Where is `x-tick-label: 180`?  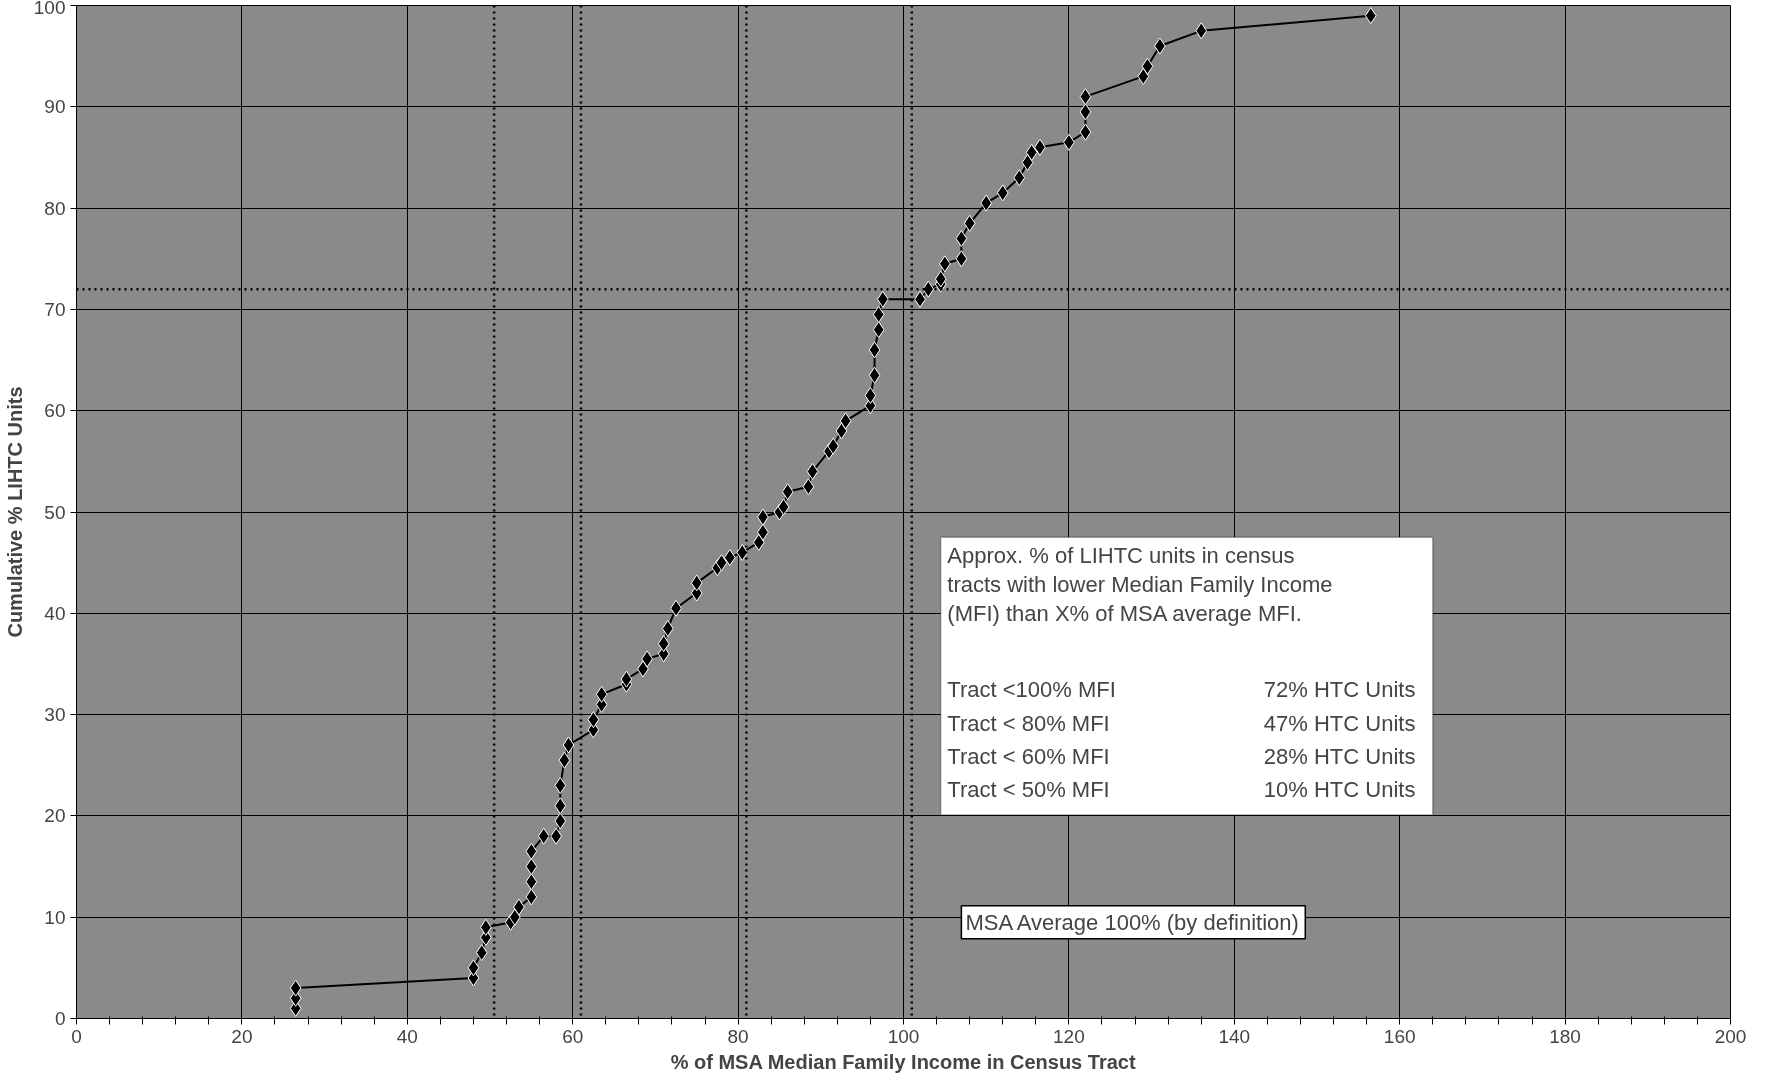 x-tick-label: 180 is located at coordinates (1565, 1036).